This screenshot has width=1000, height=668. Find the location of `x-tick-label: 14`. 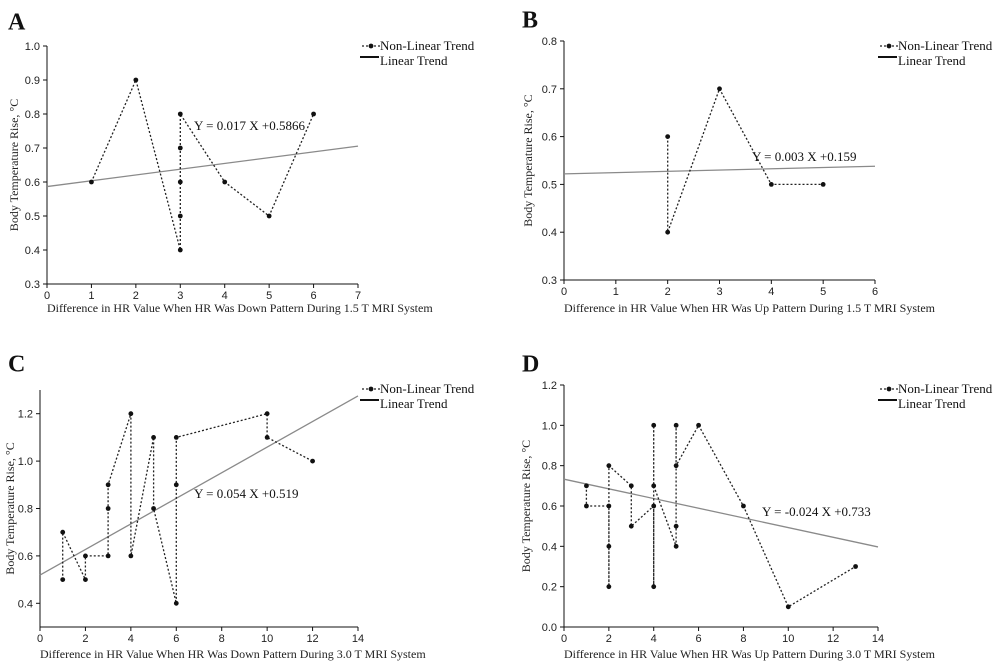

x-tick-label: 14 is located at coordinates (358, 639).